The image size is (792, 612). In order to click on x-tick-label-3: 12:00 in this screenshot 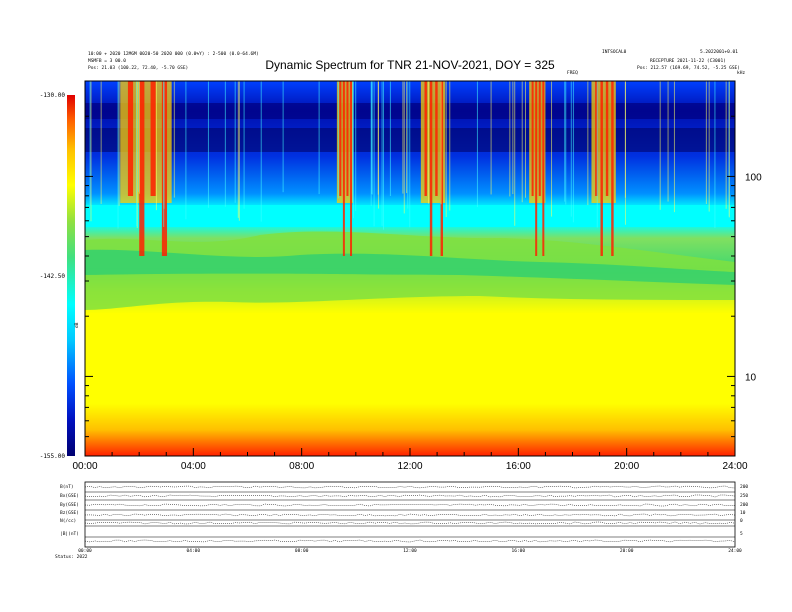, I will do `click(409, 466)`.